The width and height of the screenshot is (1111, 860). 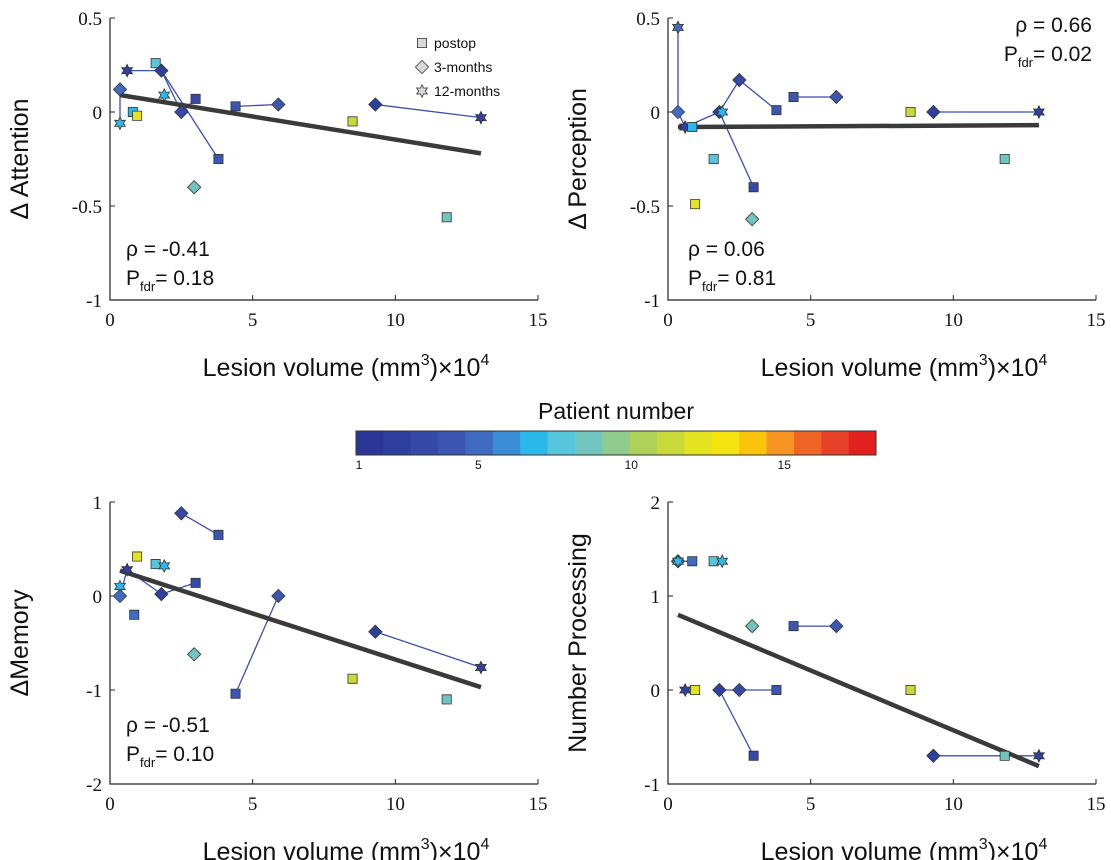 I want to click on y-axis-title: ΔMemory, so click(x=20, y=642).